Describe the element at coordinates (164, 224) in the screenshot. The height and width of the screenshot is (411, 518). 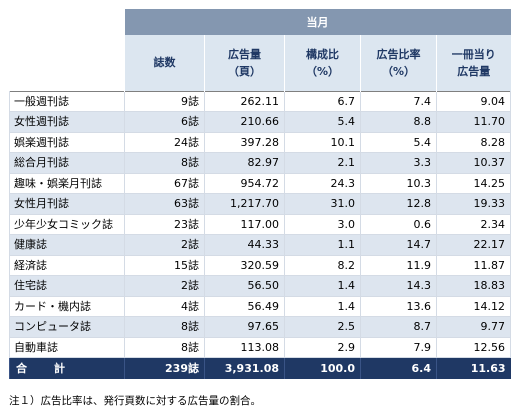
I see `row-count: 23誌` at that location.